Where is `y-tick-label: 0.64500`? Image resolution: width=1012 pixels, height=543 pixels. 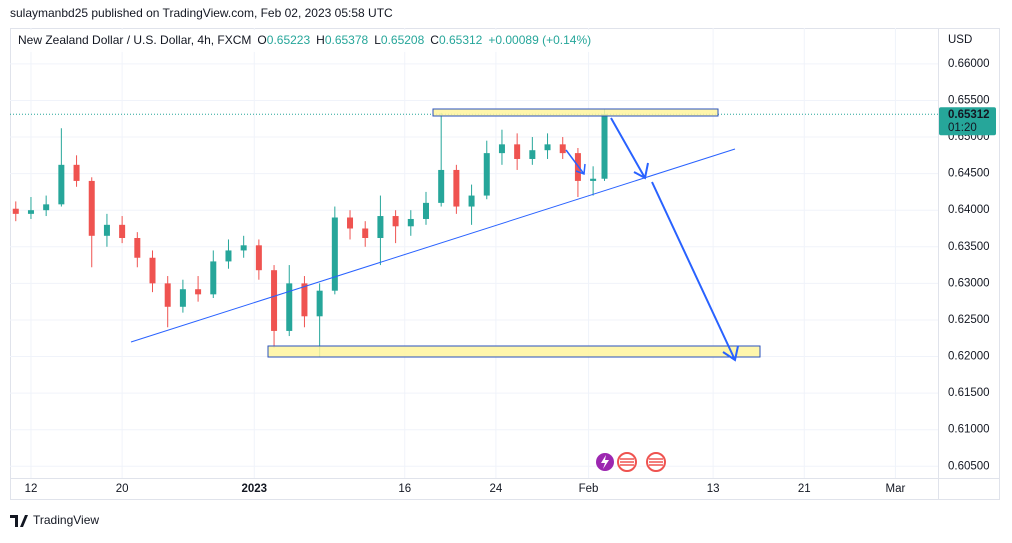
y-tick-label: 0.64500 is located at coordinates (969, 174).